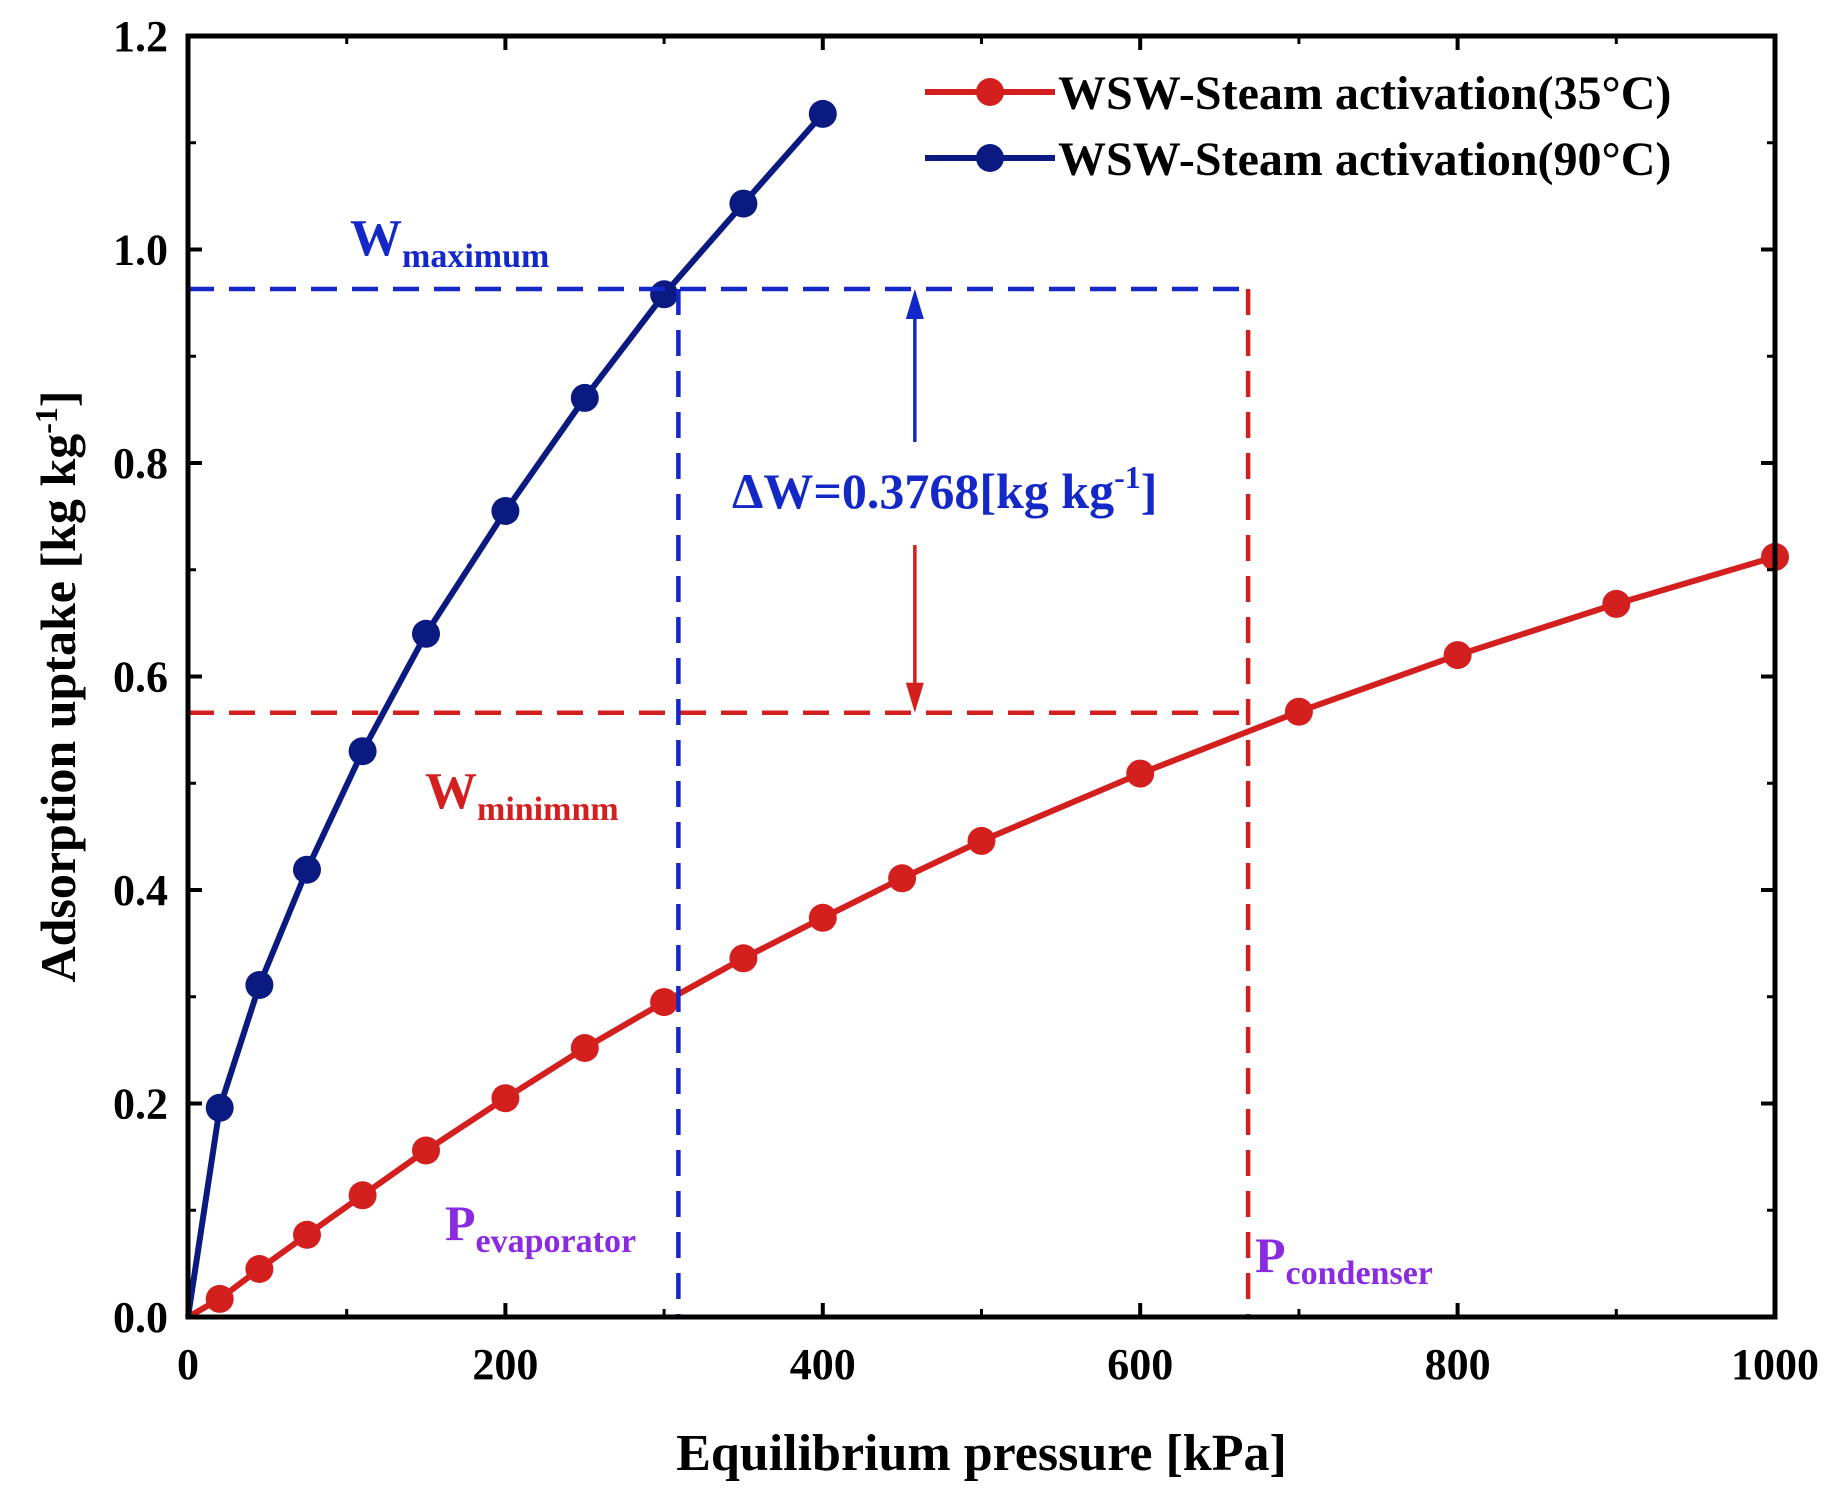 The height and width of the screenshot is (1506, 1828). What do you see at coordinates (1458, 1364) in the screenshot?
I see `x-tick-label: 800` at bounding box center [1458, 1364].